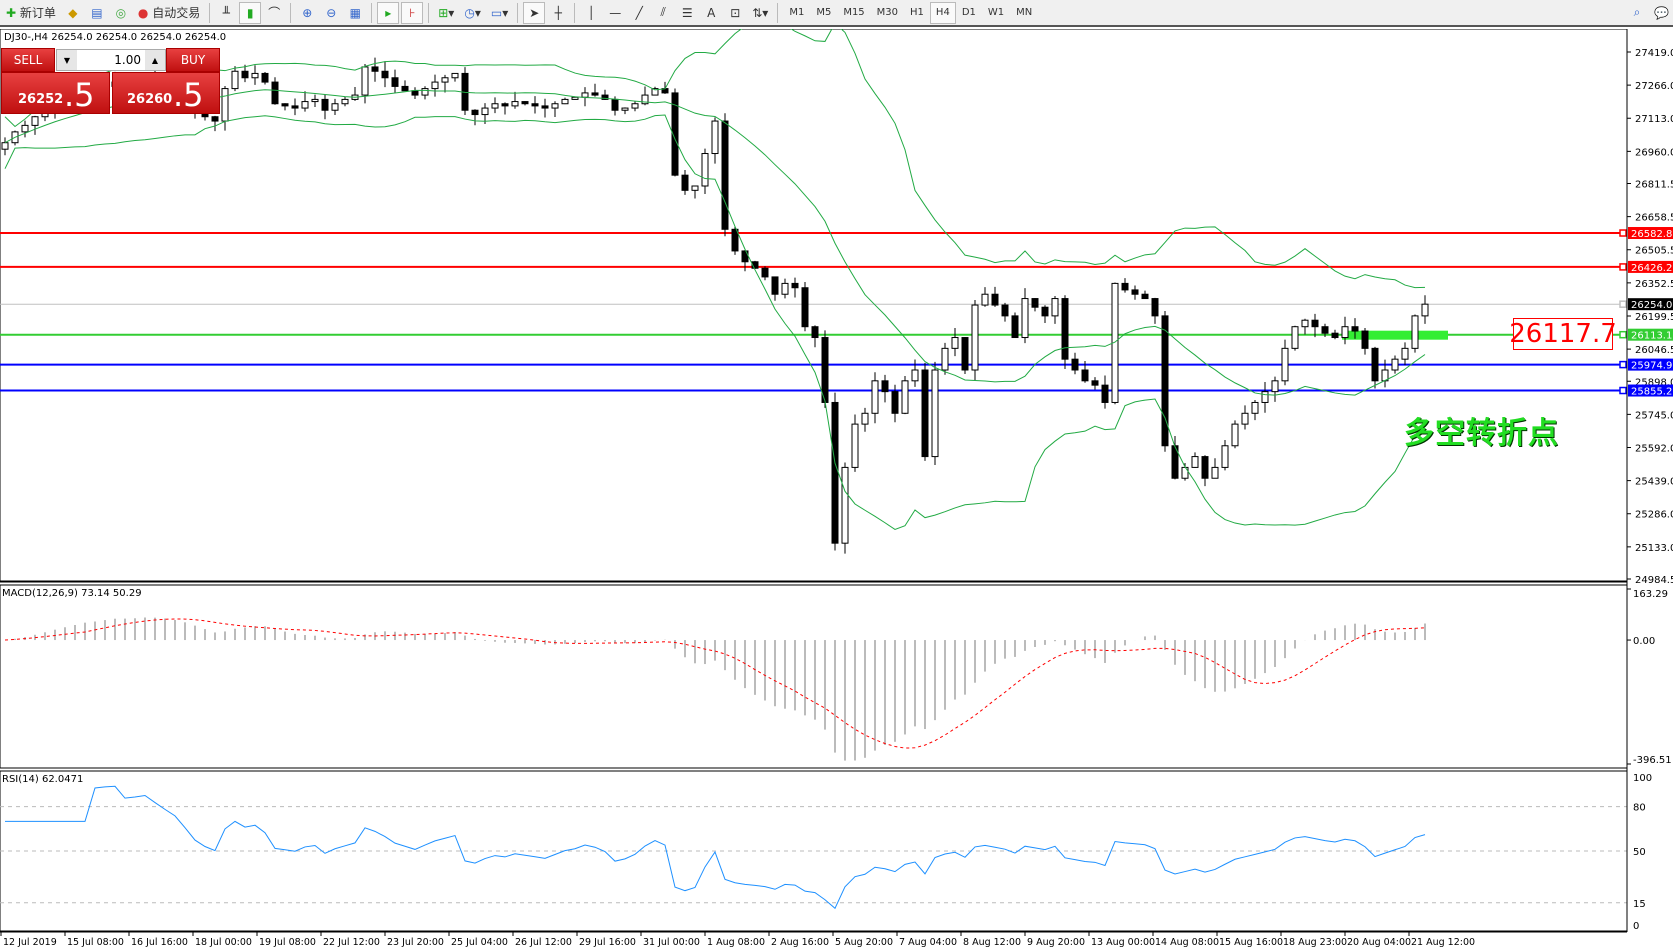 The image size is (1673, 952). What do you see at coordinates (1056, 942) in the screenshot?
I see `time-label: 9 Aug 20:00` at bounding box center [1056, 942].